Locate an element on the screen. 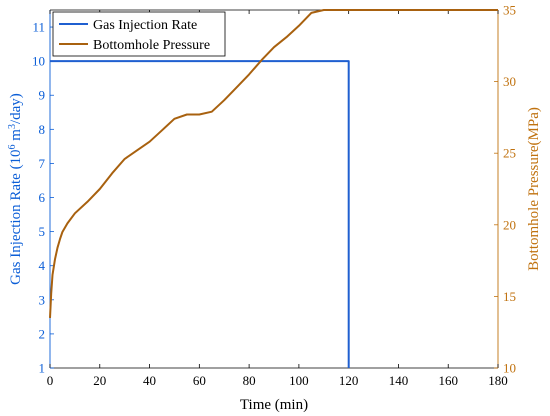  y-left-tick-label: 11 is located at coordinates (38, 27).